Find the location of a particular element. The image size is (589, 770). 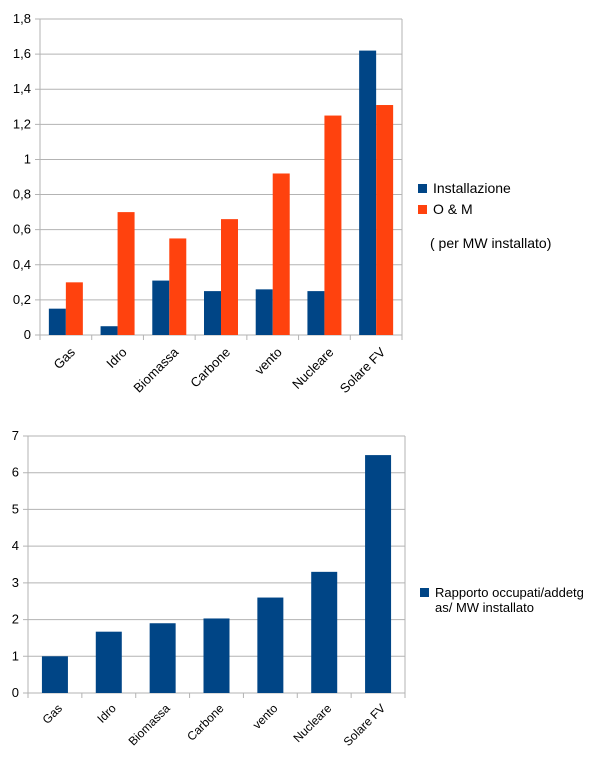

bar-installazione-solare-fv is located at coordinates (368, 192).